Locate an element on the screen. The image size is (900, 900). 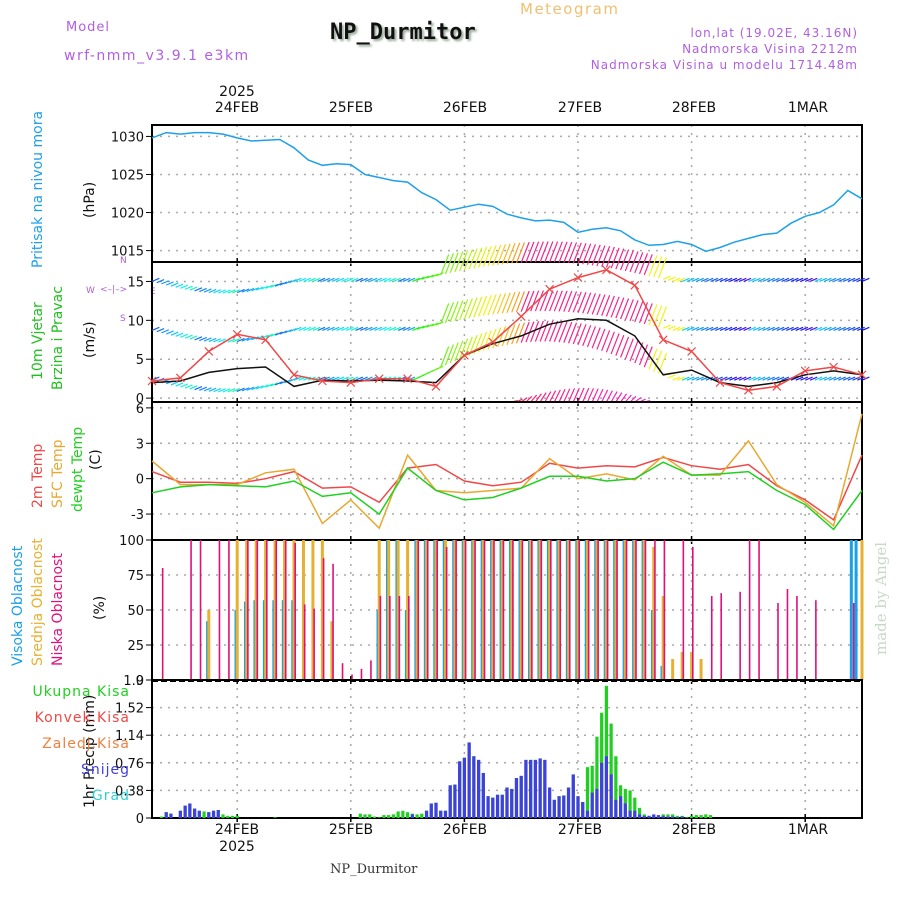
y-tick-label: 1020 is located at coordinates (127, 214).